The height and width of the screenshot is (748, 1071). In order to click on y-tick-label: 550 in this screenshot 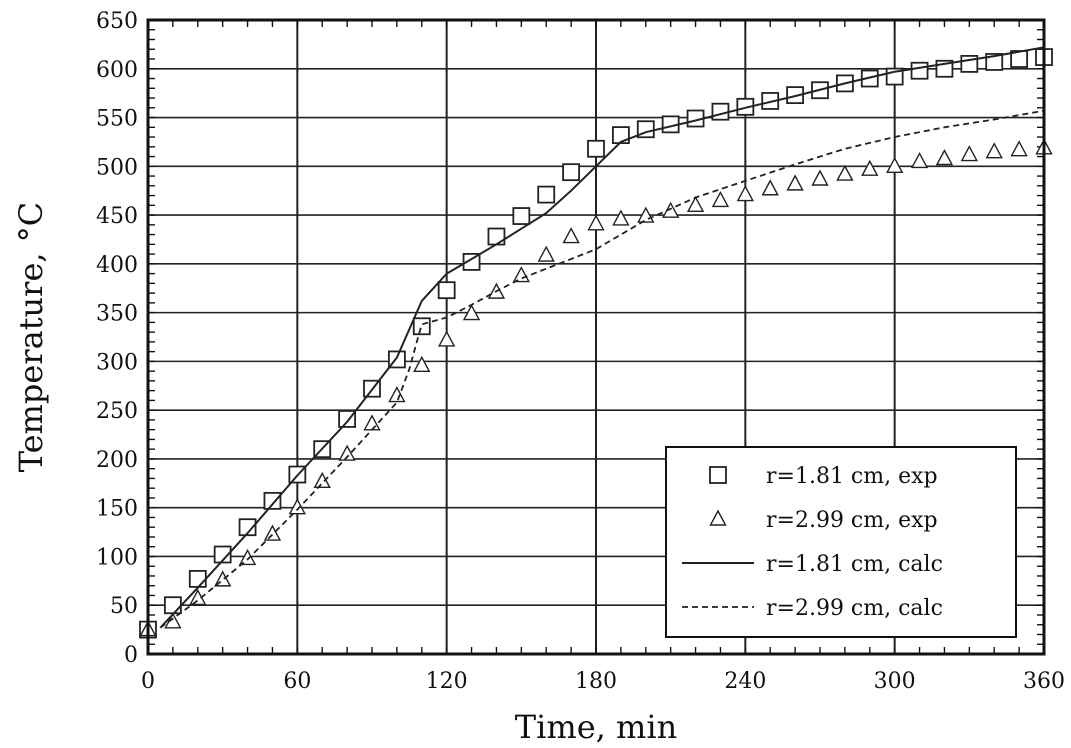, I will do `click(117, 119)`.